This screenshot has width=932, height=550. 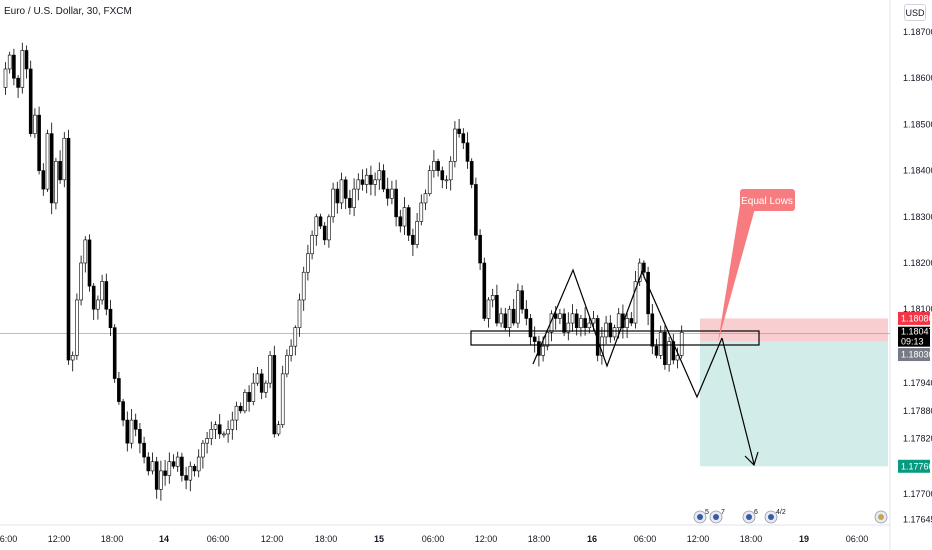 What do you see at coordinates (915, 12) in the screenshot?
I see `currency-button: USD` at bounding box center [915, 12].